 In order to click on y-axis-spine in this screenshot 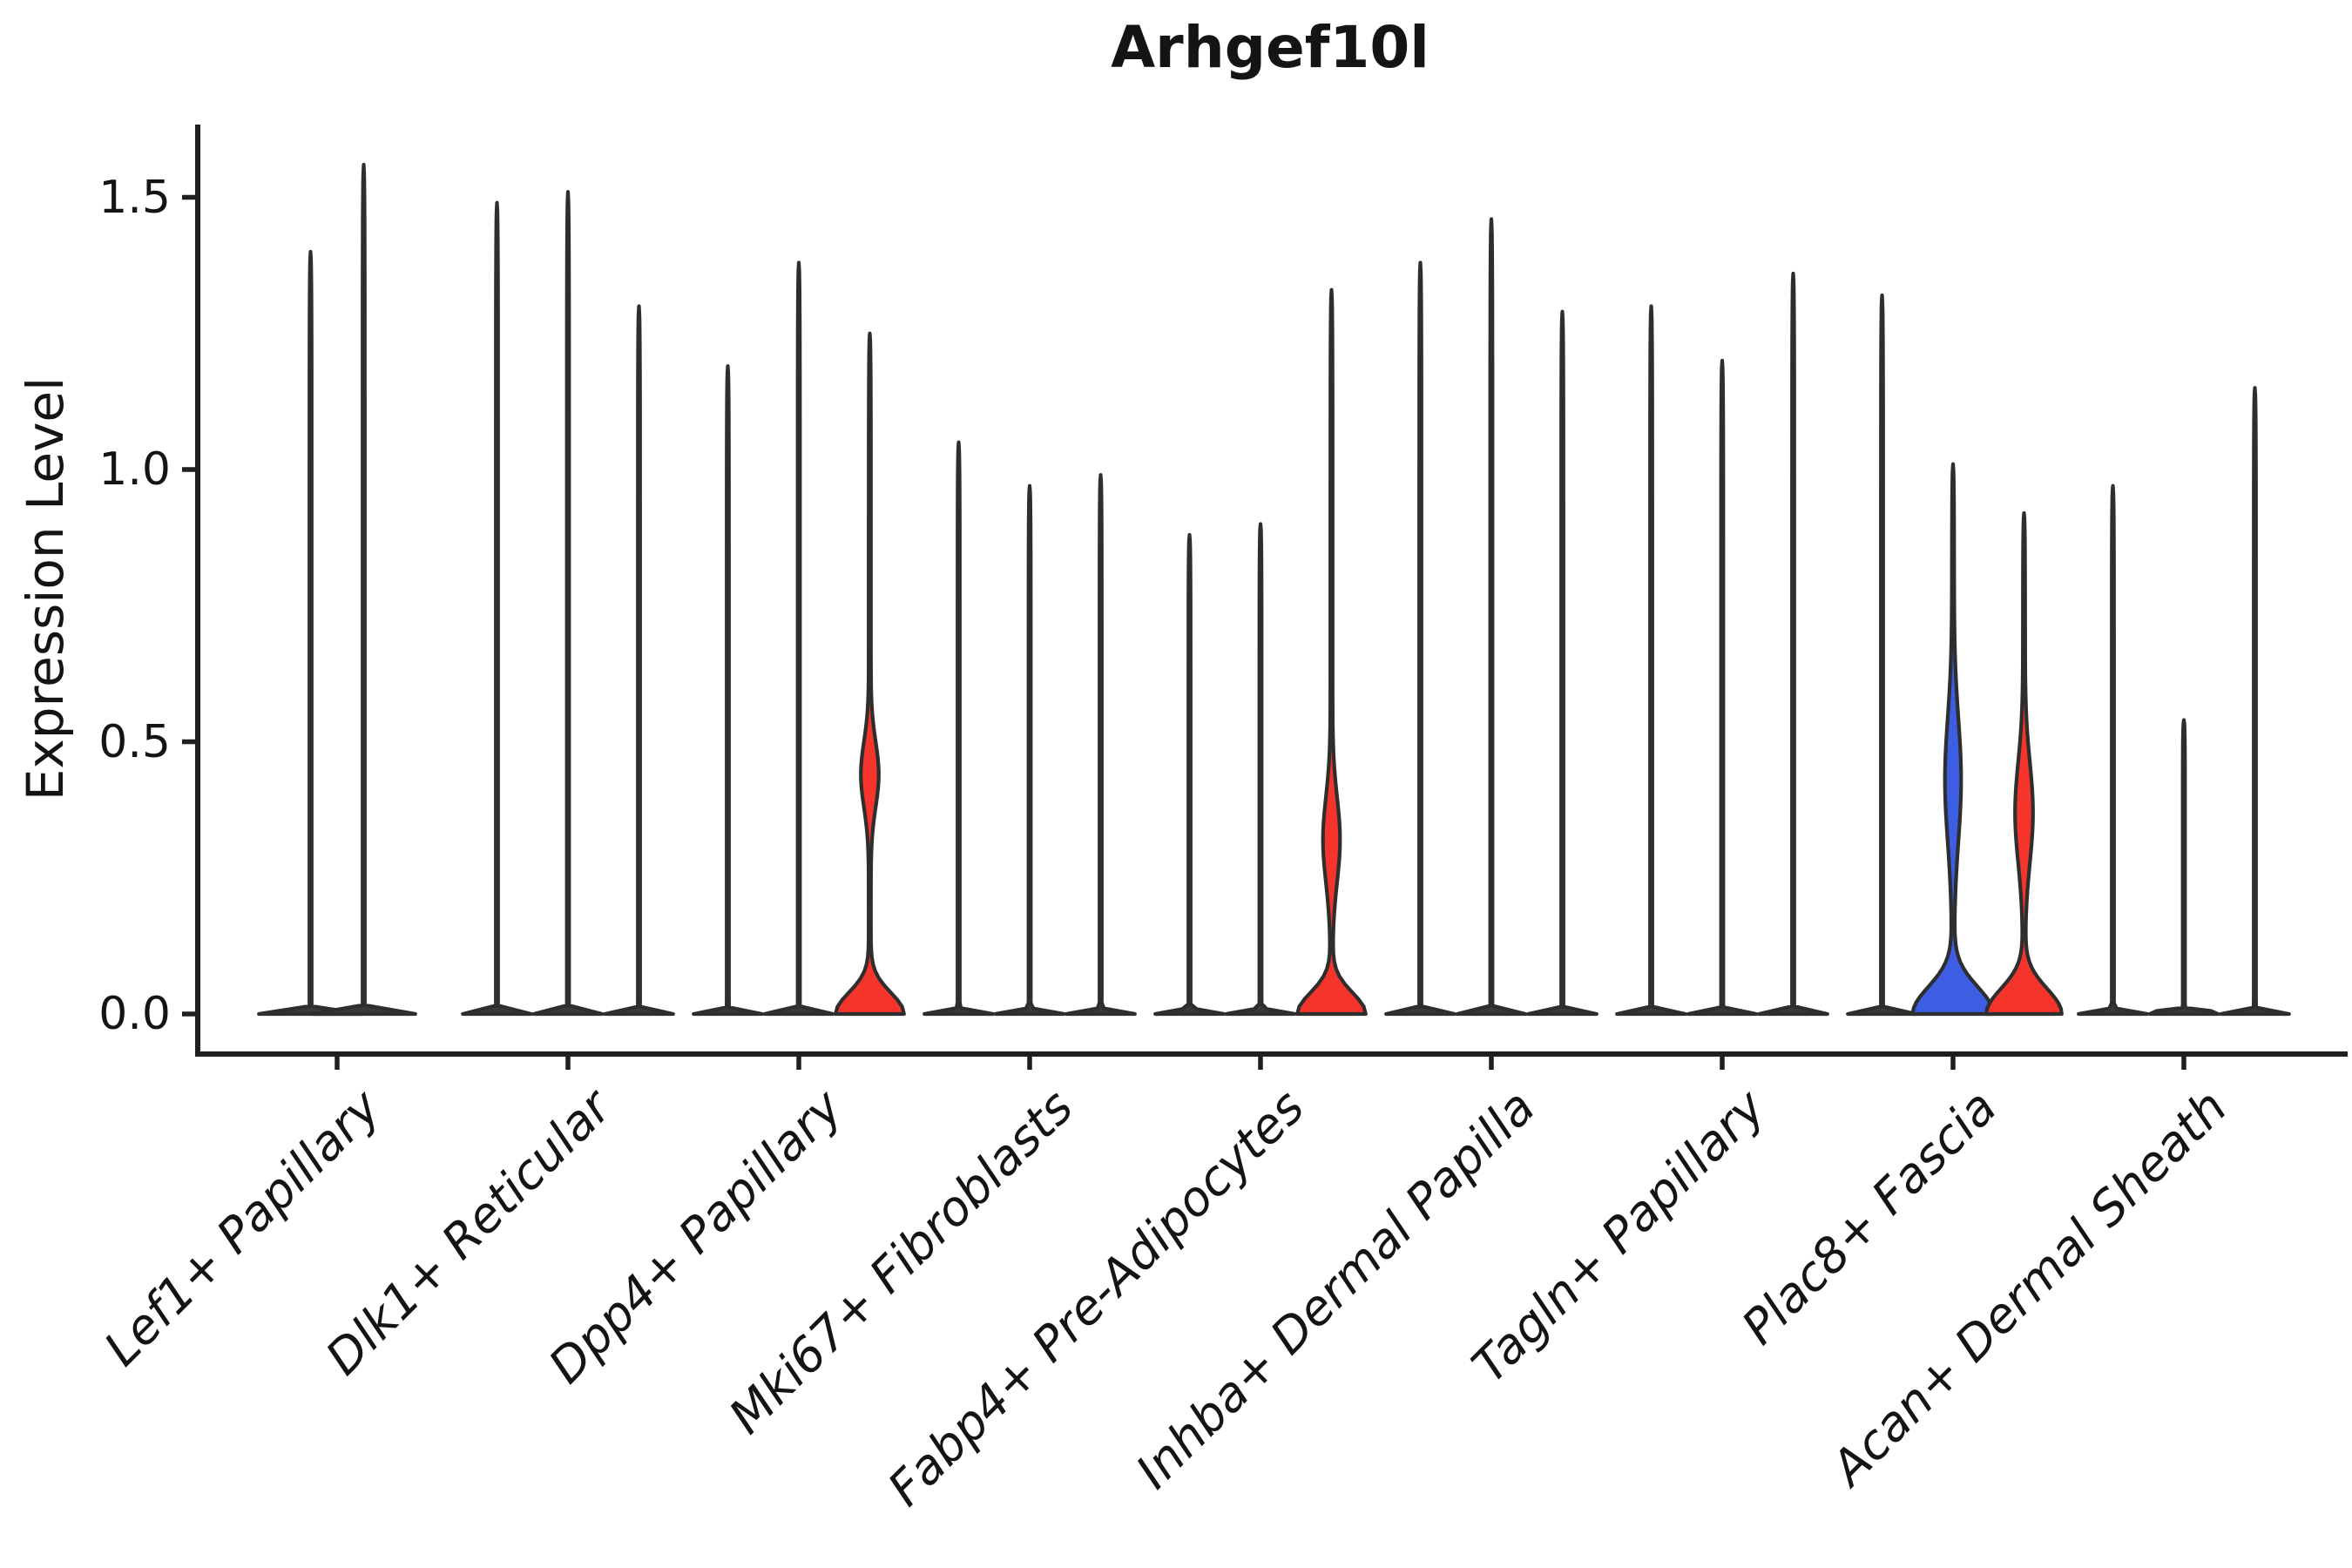, I will do `click(198, 591)`.